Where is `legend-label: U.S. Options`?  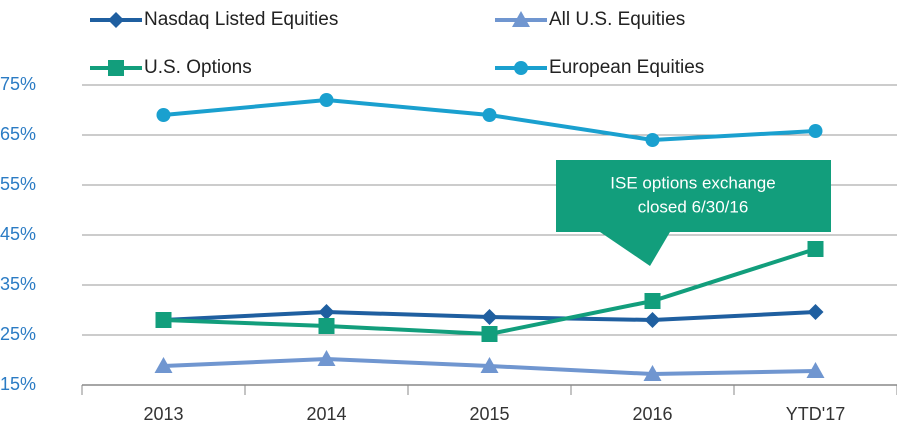
legend-label: U.S. Options is located at coordinates (198, 67).